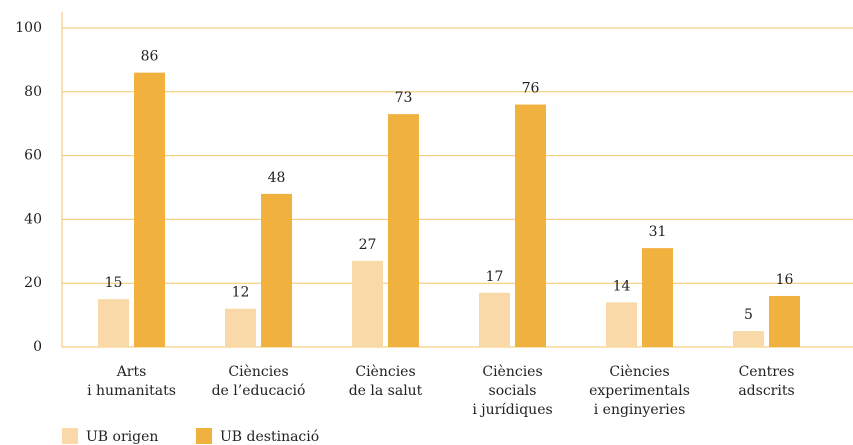 This screenshot has height=445, width=853. What do you see at coordinates (531, 89) in the screenshot?
I see `data-label: 76` at bounding box center [531, 89].